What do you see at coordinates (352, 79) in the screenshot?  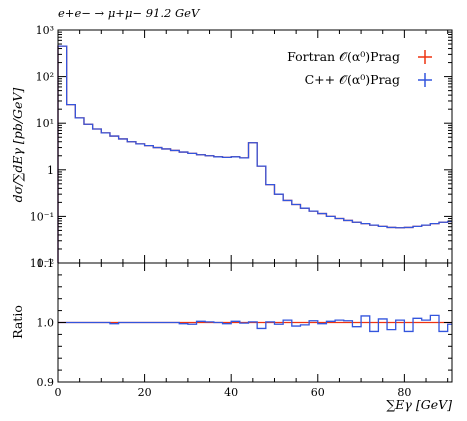 I see `legend-entry-cpp: C++ 𝒪(α⁰)Prag` at bounding box center [352, 79].